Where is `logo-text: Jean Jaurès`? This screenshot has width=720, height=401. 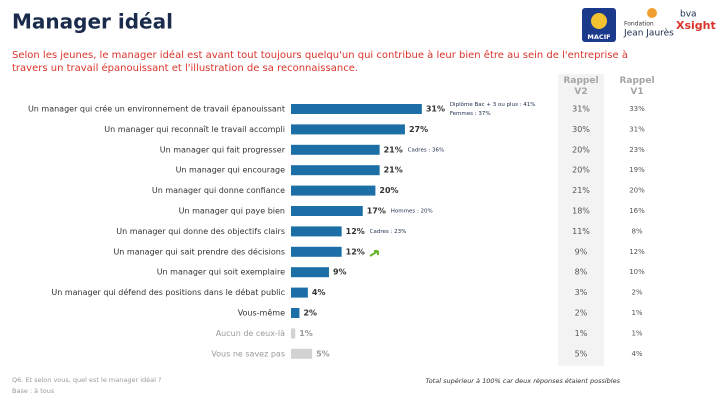 logo-text: Jean Jaurès is located at coordinates (648, 33).